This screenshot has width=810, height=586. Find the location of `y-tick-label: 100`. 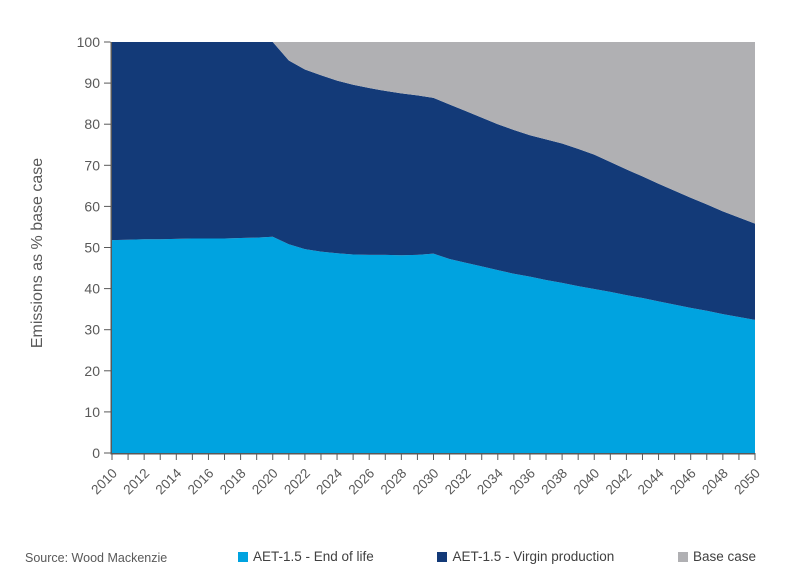

y-tick-label: 100 is located at coordinates (89, 42).